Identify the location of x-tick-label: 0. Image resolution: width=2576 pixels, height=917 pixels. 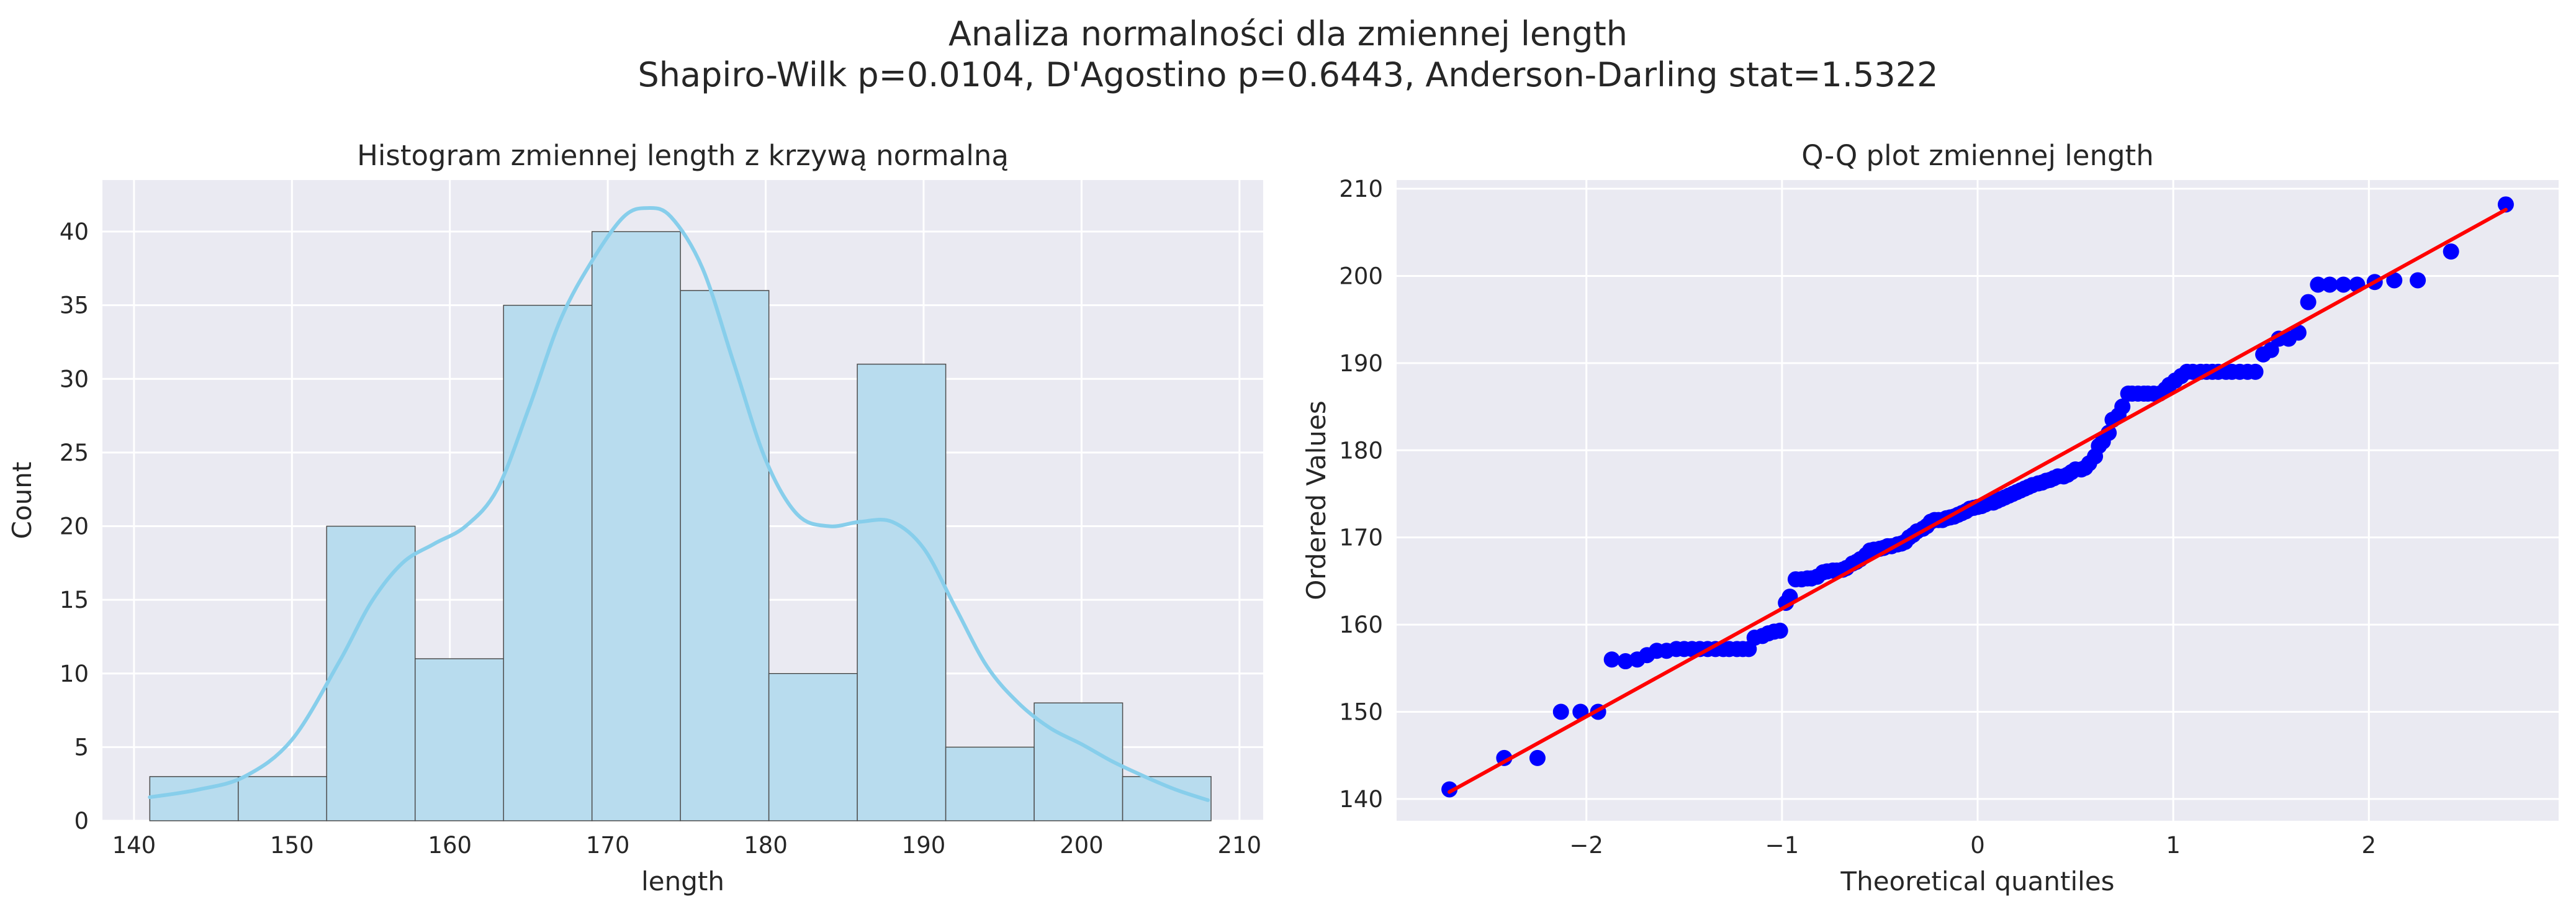
(1977, 845).